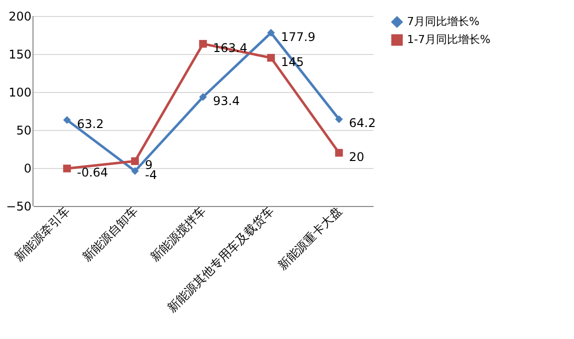 This screenshot has height=339, width=574. What do you see at coordinates (309, 238) in the screenshot?
I see `x-tick-label: 新能源重卡大盘` at bounding box center [309, 238].